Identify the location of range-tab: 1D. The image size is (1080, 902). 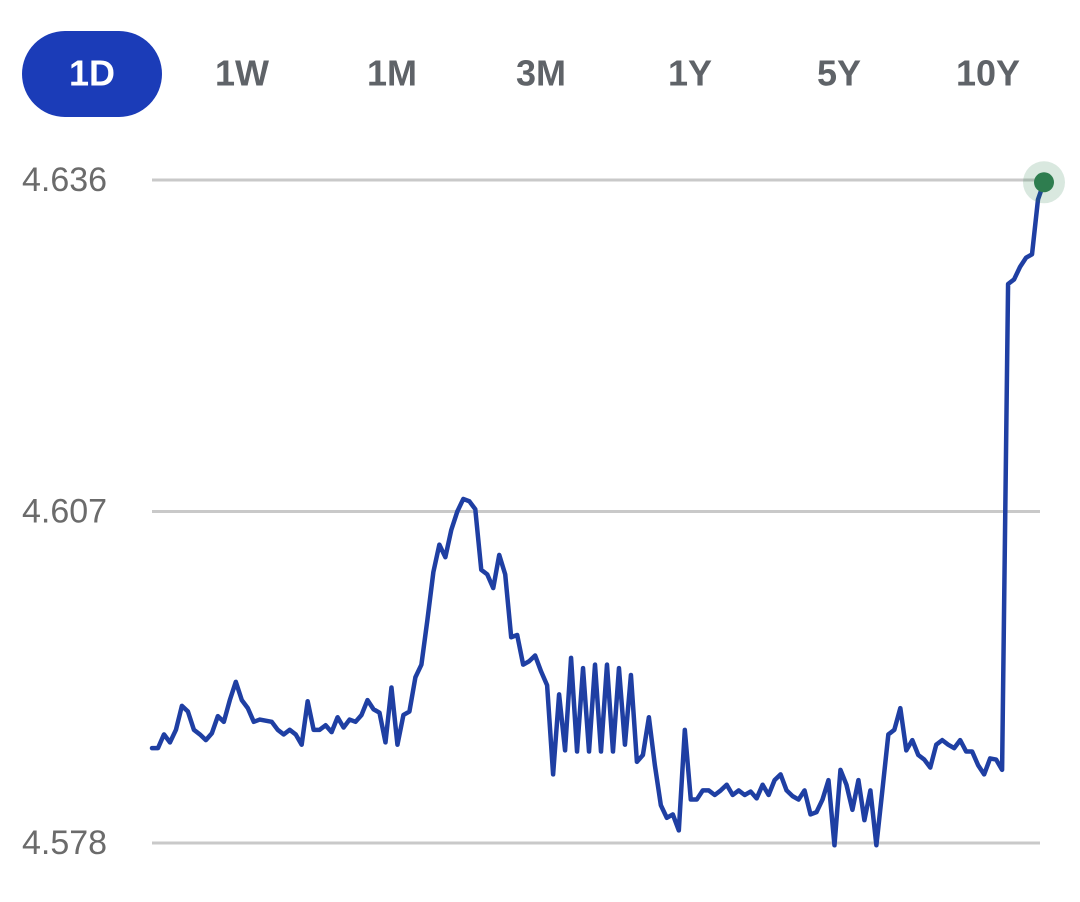
(92, 73).